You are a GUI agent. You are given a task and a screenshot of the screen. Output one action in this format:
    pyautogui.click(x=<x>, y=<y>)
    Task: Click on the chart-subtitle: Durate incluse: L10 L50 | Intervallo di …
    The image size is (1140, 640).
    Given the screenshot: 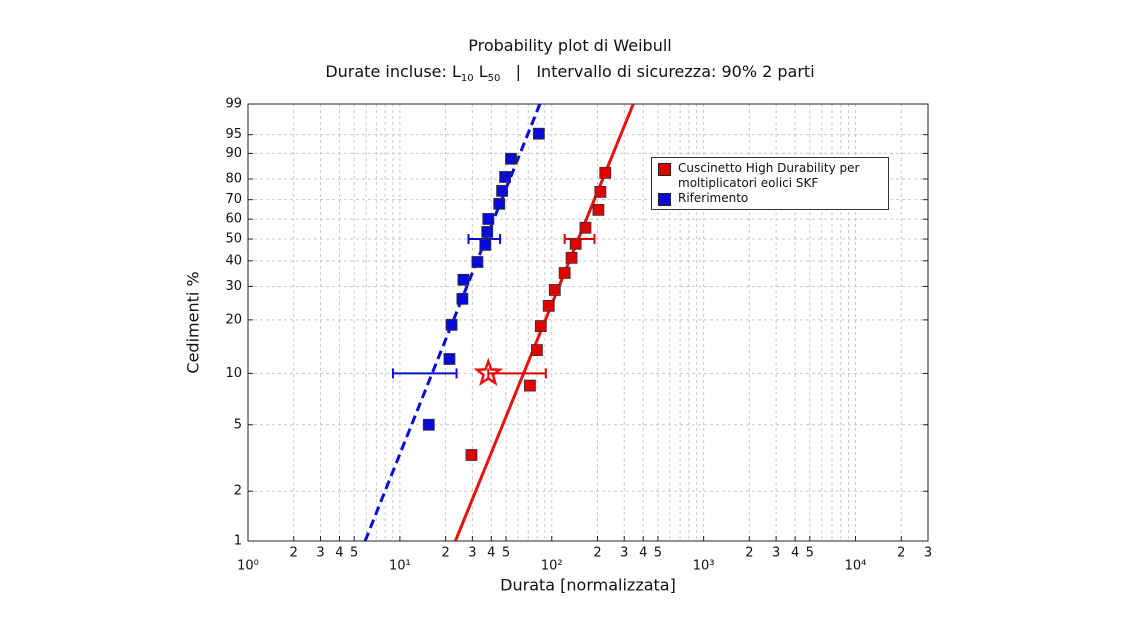 What is the action you would take?
    pyautogui.click(x=570, y=73)
    